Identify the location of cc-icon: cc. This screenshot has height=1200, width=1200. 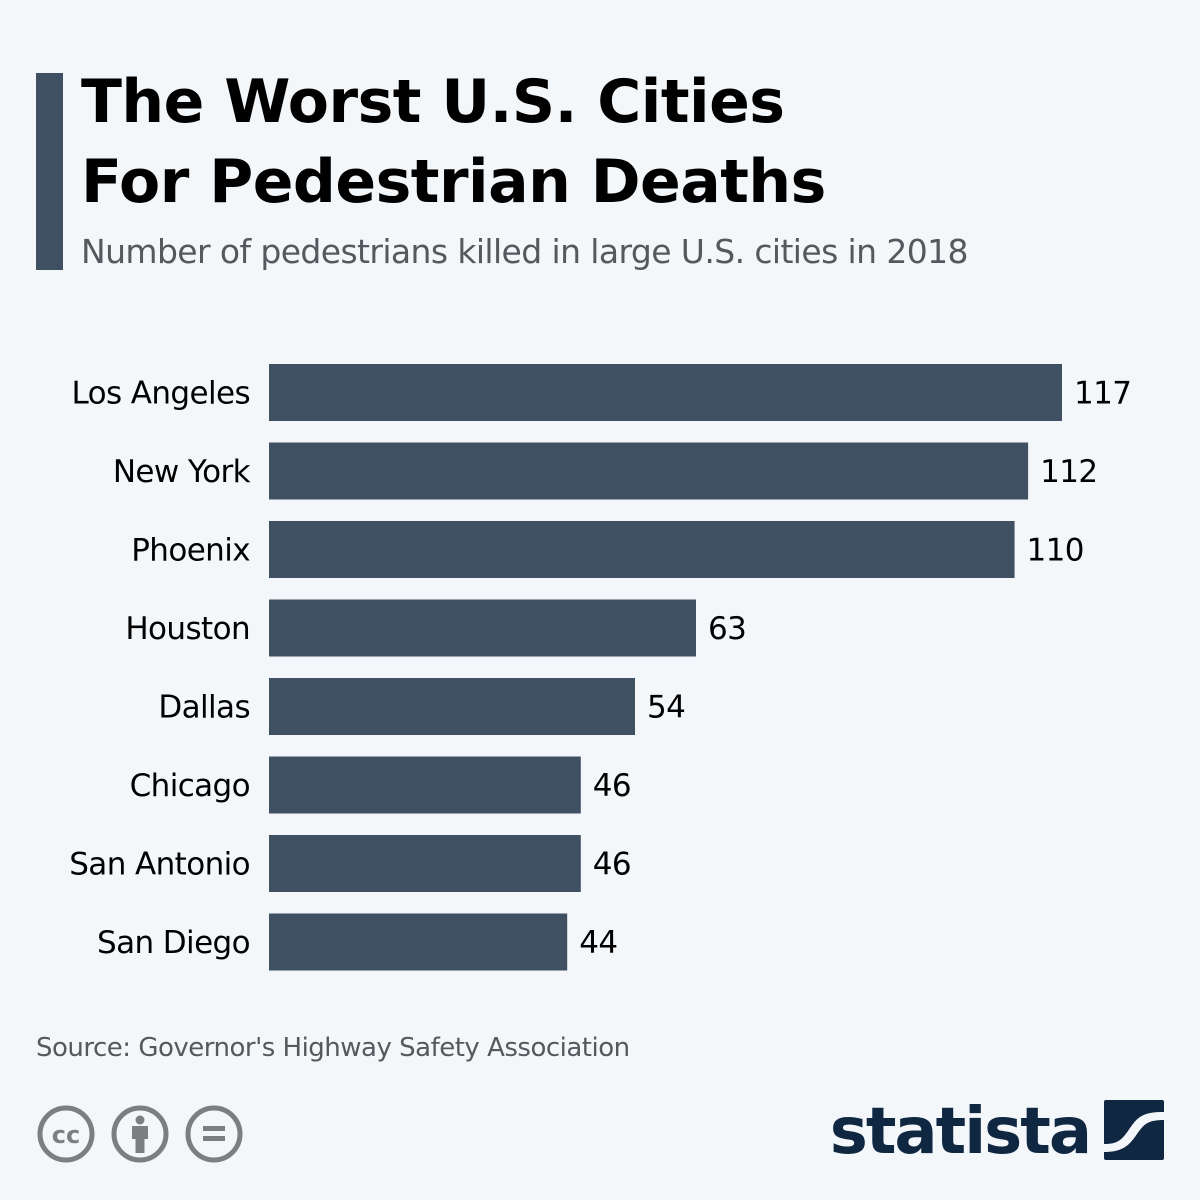
(66, 1134).